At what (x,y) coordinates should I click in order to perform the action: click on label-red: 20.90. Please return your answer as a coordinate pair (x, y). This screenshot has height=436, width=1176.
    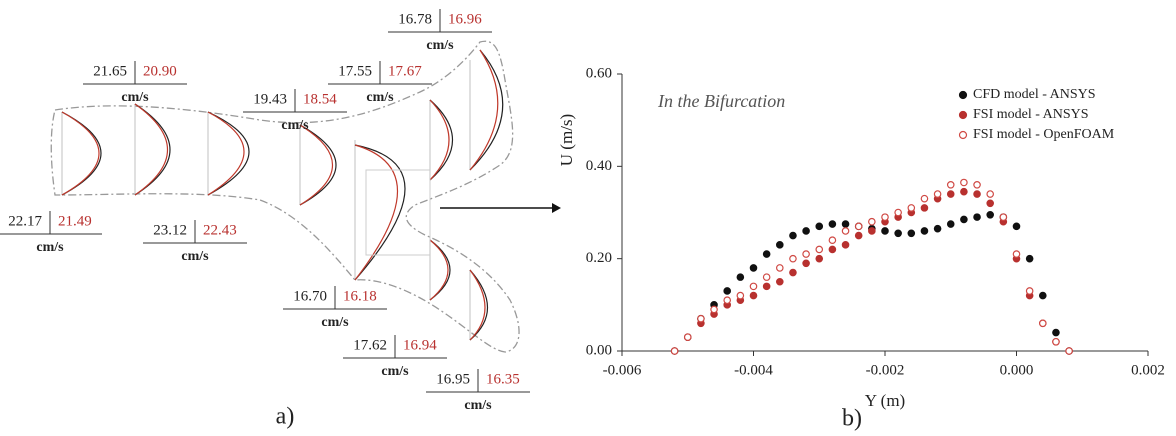
    Looking at the image, I should click on (160, 71).